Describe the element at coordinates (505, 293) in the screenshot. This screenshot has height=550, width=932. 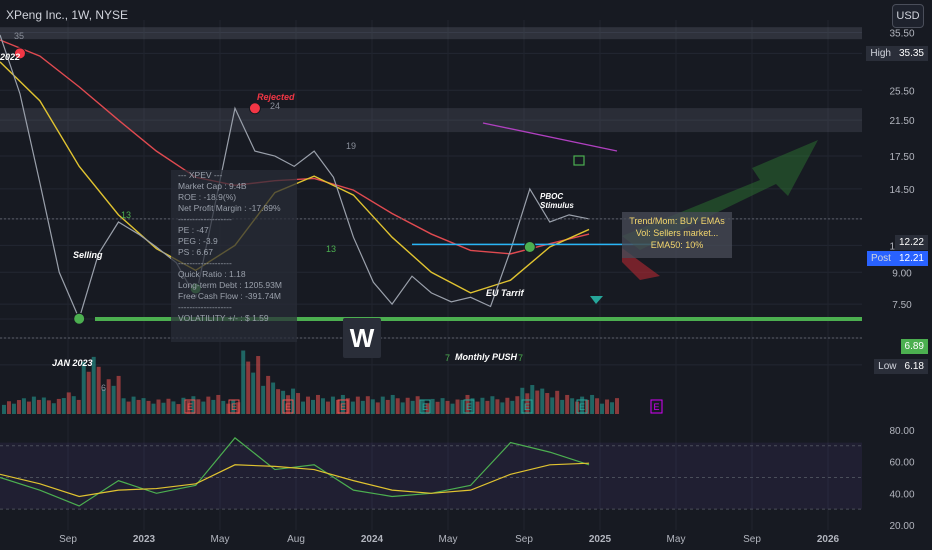
I see `chart-annotation: EU Tarrif` at that location.